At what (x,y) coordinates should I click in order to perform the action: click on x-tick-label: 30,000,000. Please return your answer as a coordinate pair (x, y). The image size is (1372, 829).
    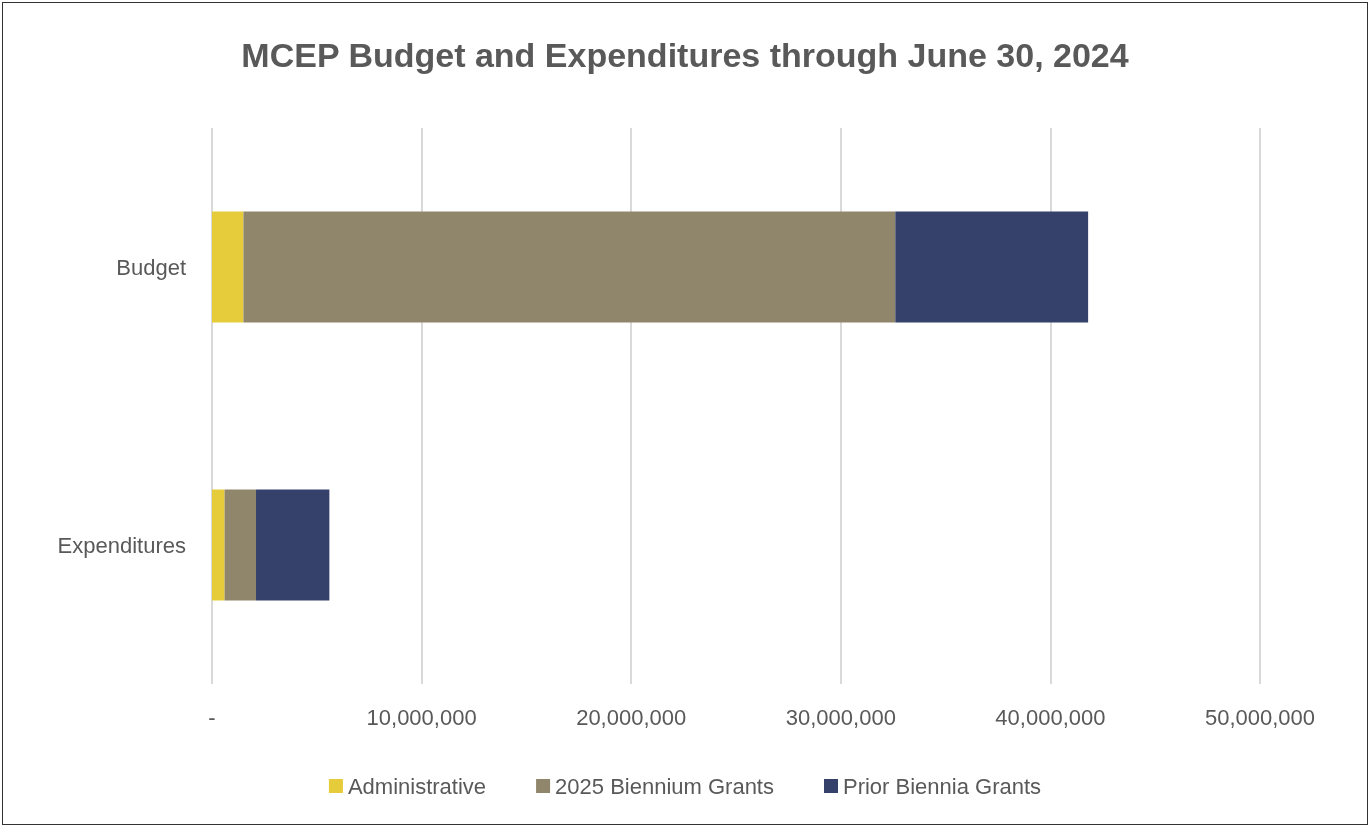
    Looking at the image, I should click on (840, 717).